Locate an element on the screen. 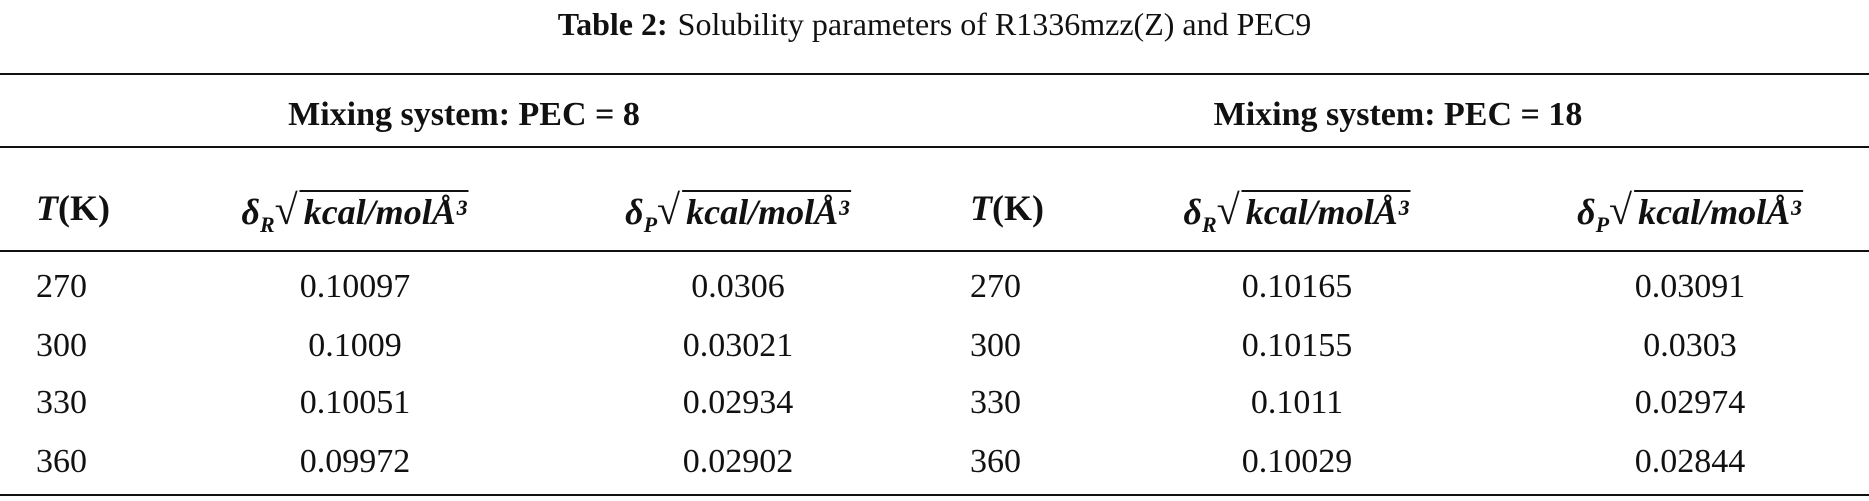 Image resolution: width=1869 pixels, height=501 pixels. table-cell: 0.10165 is located at coordinates (1297, 286).